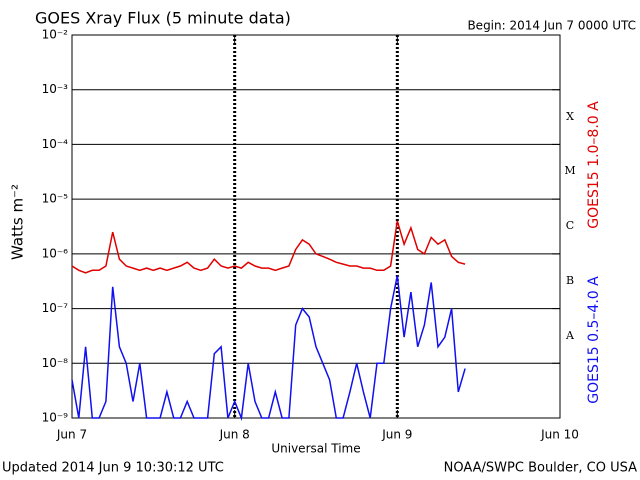  Describe the element at coordinates (594, 165) in the screenshot. I see `legend-entry: GOES15 1.0–8.0 A` at that location.